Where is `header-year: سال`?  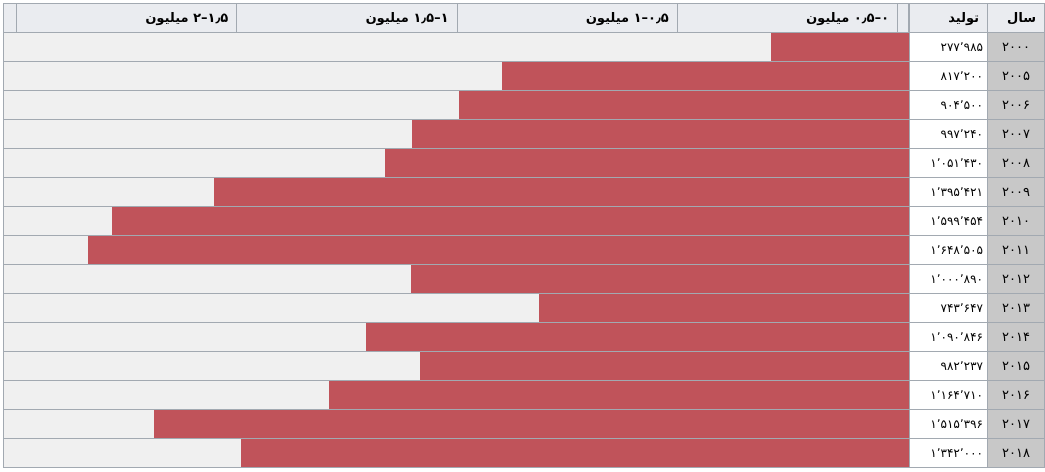
header-year: سال is located at coordinates (1016, 18).